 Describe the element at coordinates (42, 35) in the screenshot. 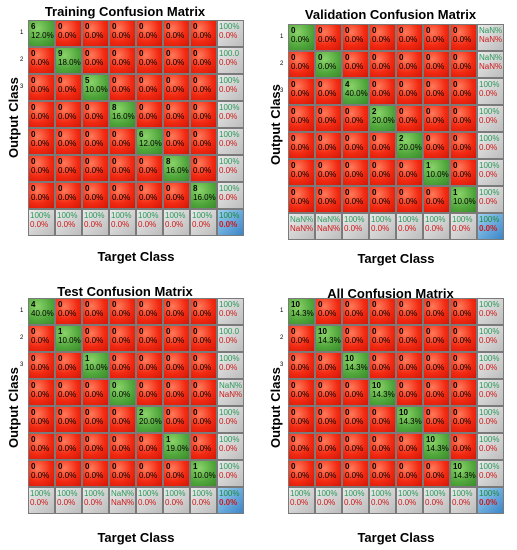

I see `cell-percent: 12.0%` at that location.